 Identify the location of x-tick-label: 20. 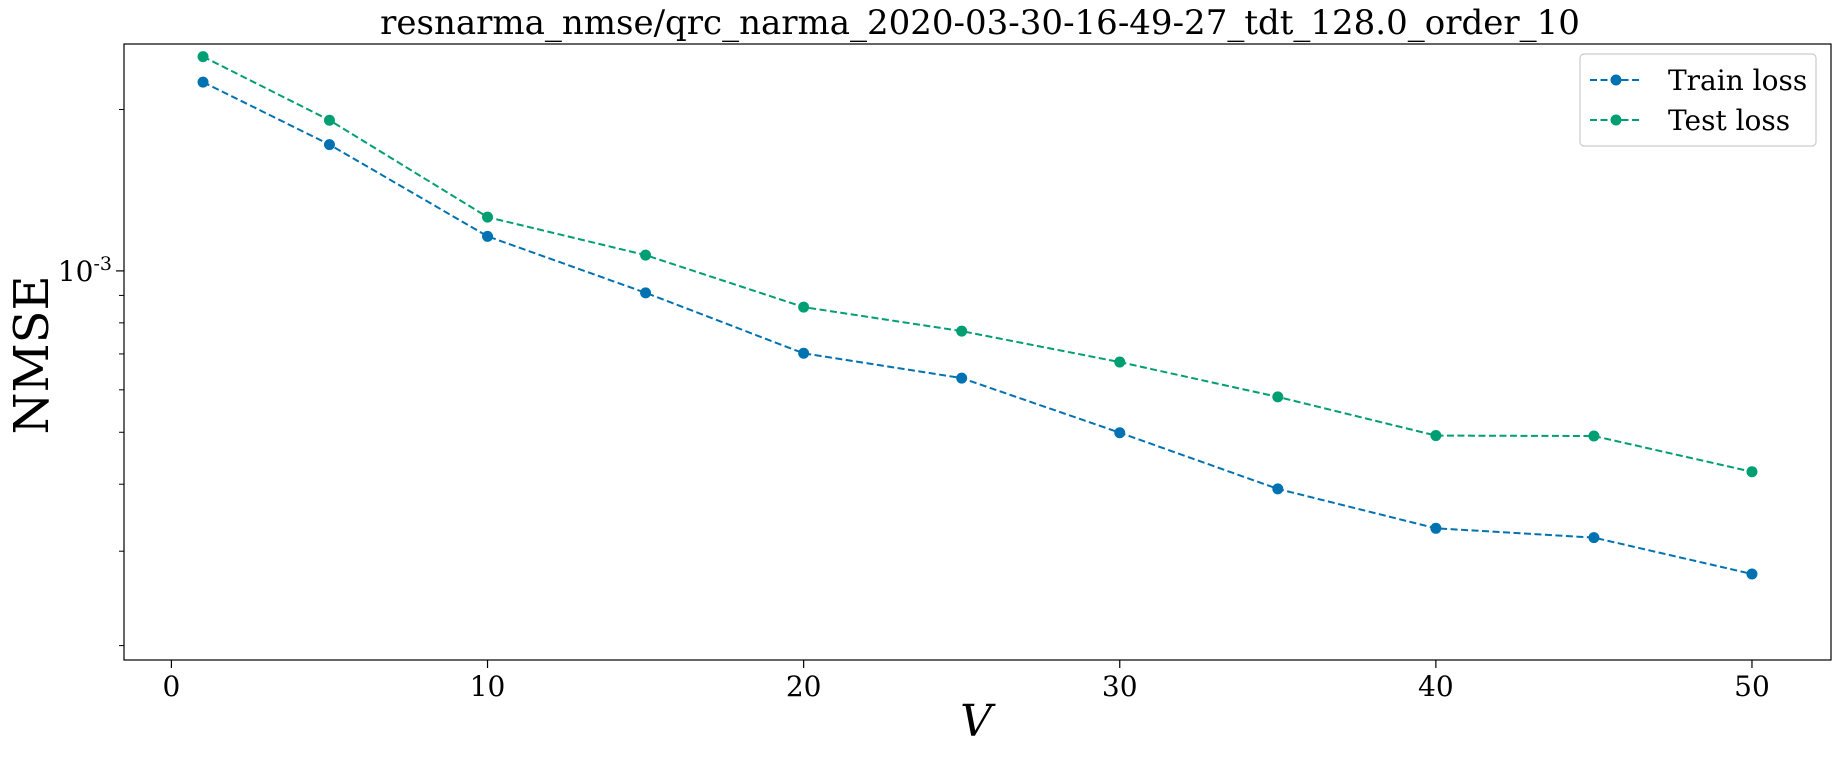
(804, 686).